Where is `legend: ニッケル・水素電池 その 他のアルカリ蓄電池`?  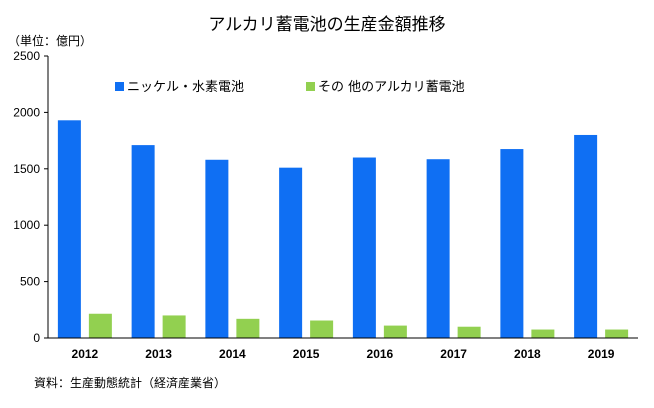 legend: ニッケル・水素電池 その 他のアルカリ蓄電池 is located at coordinates (290, 87).